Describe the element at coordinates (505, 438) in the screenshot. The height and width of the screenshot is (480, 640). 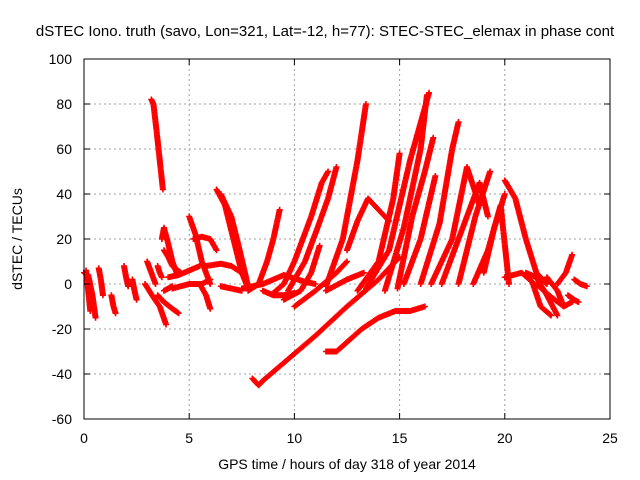
I see `x-tick-label: 20` at that location.